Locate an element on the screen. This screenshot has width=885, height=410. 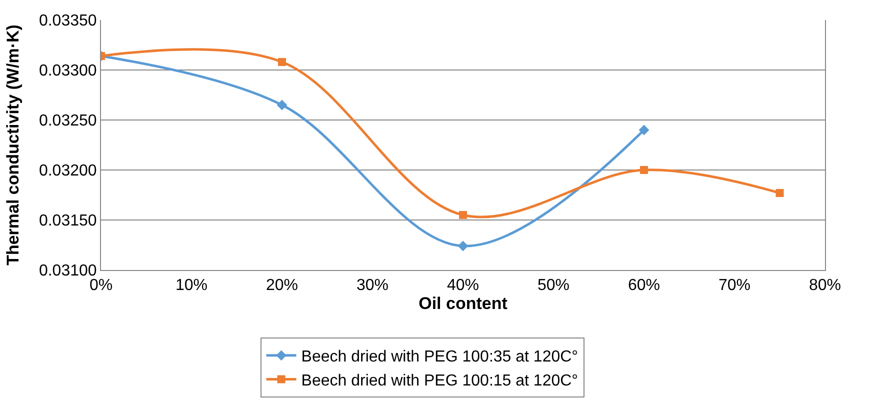
y-tick-label: 0.03250 is located at coordinates (67, 121).